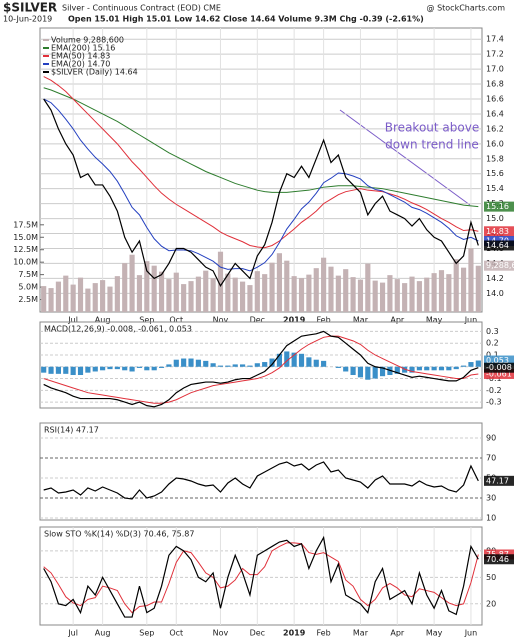 The image size is (515, 640). Describe the element at coordinates (495, 173) in the screenshot. I see `y-tick-label: 15.6` at that location.